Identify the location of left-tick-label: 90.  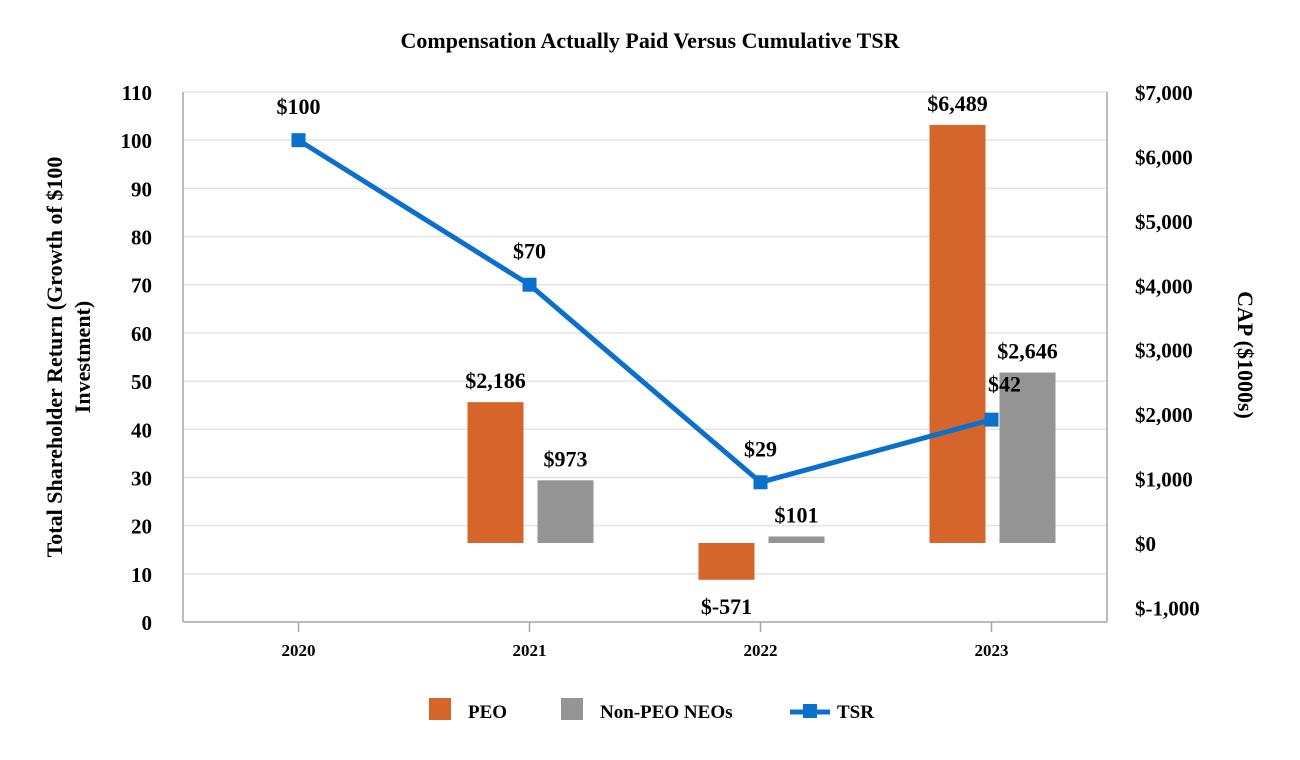
(141, 189).